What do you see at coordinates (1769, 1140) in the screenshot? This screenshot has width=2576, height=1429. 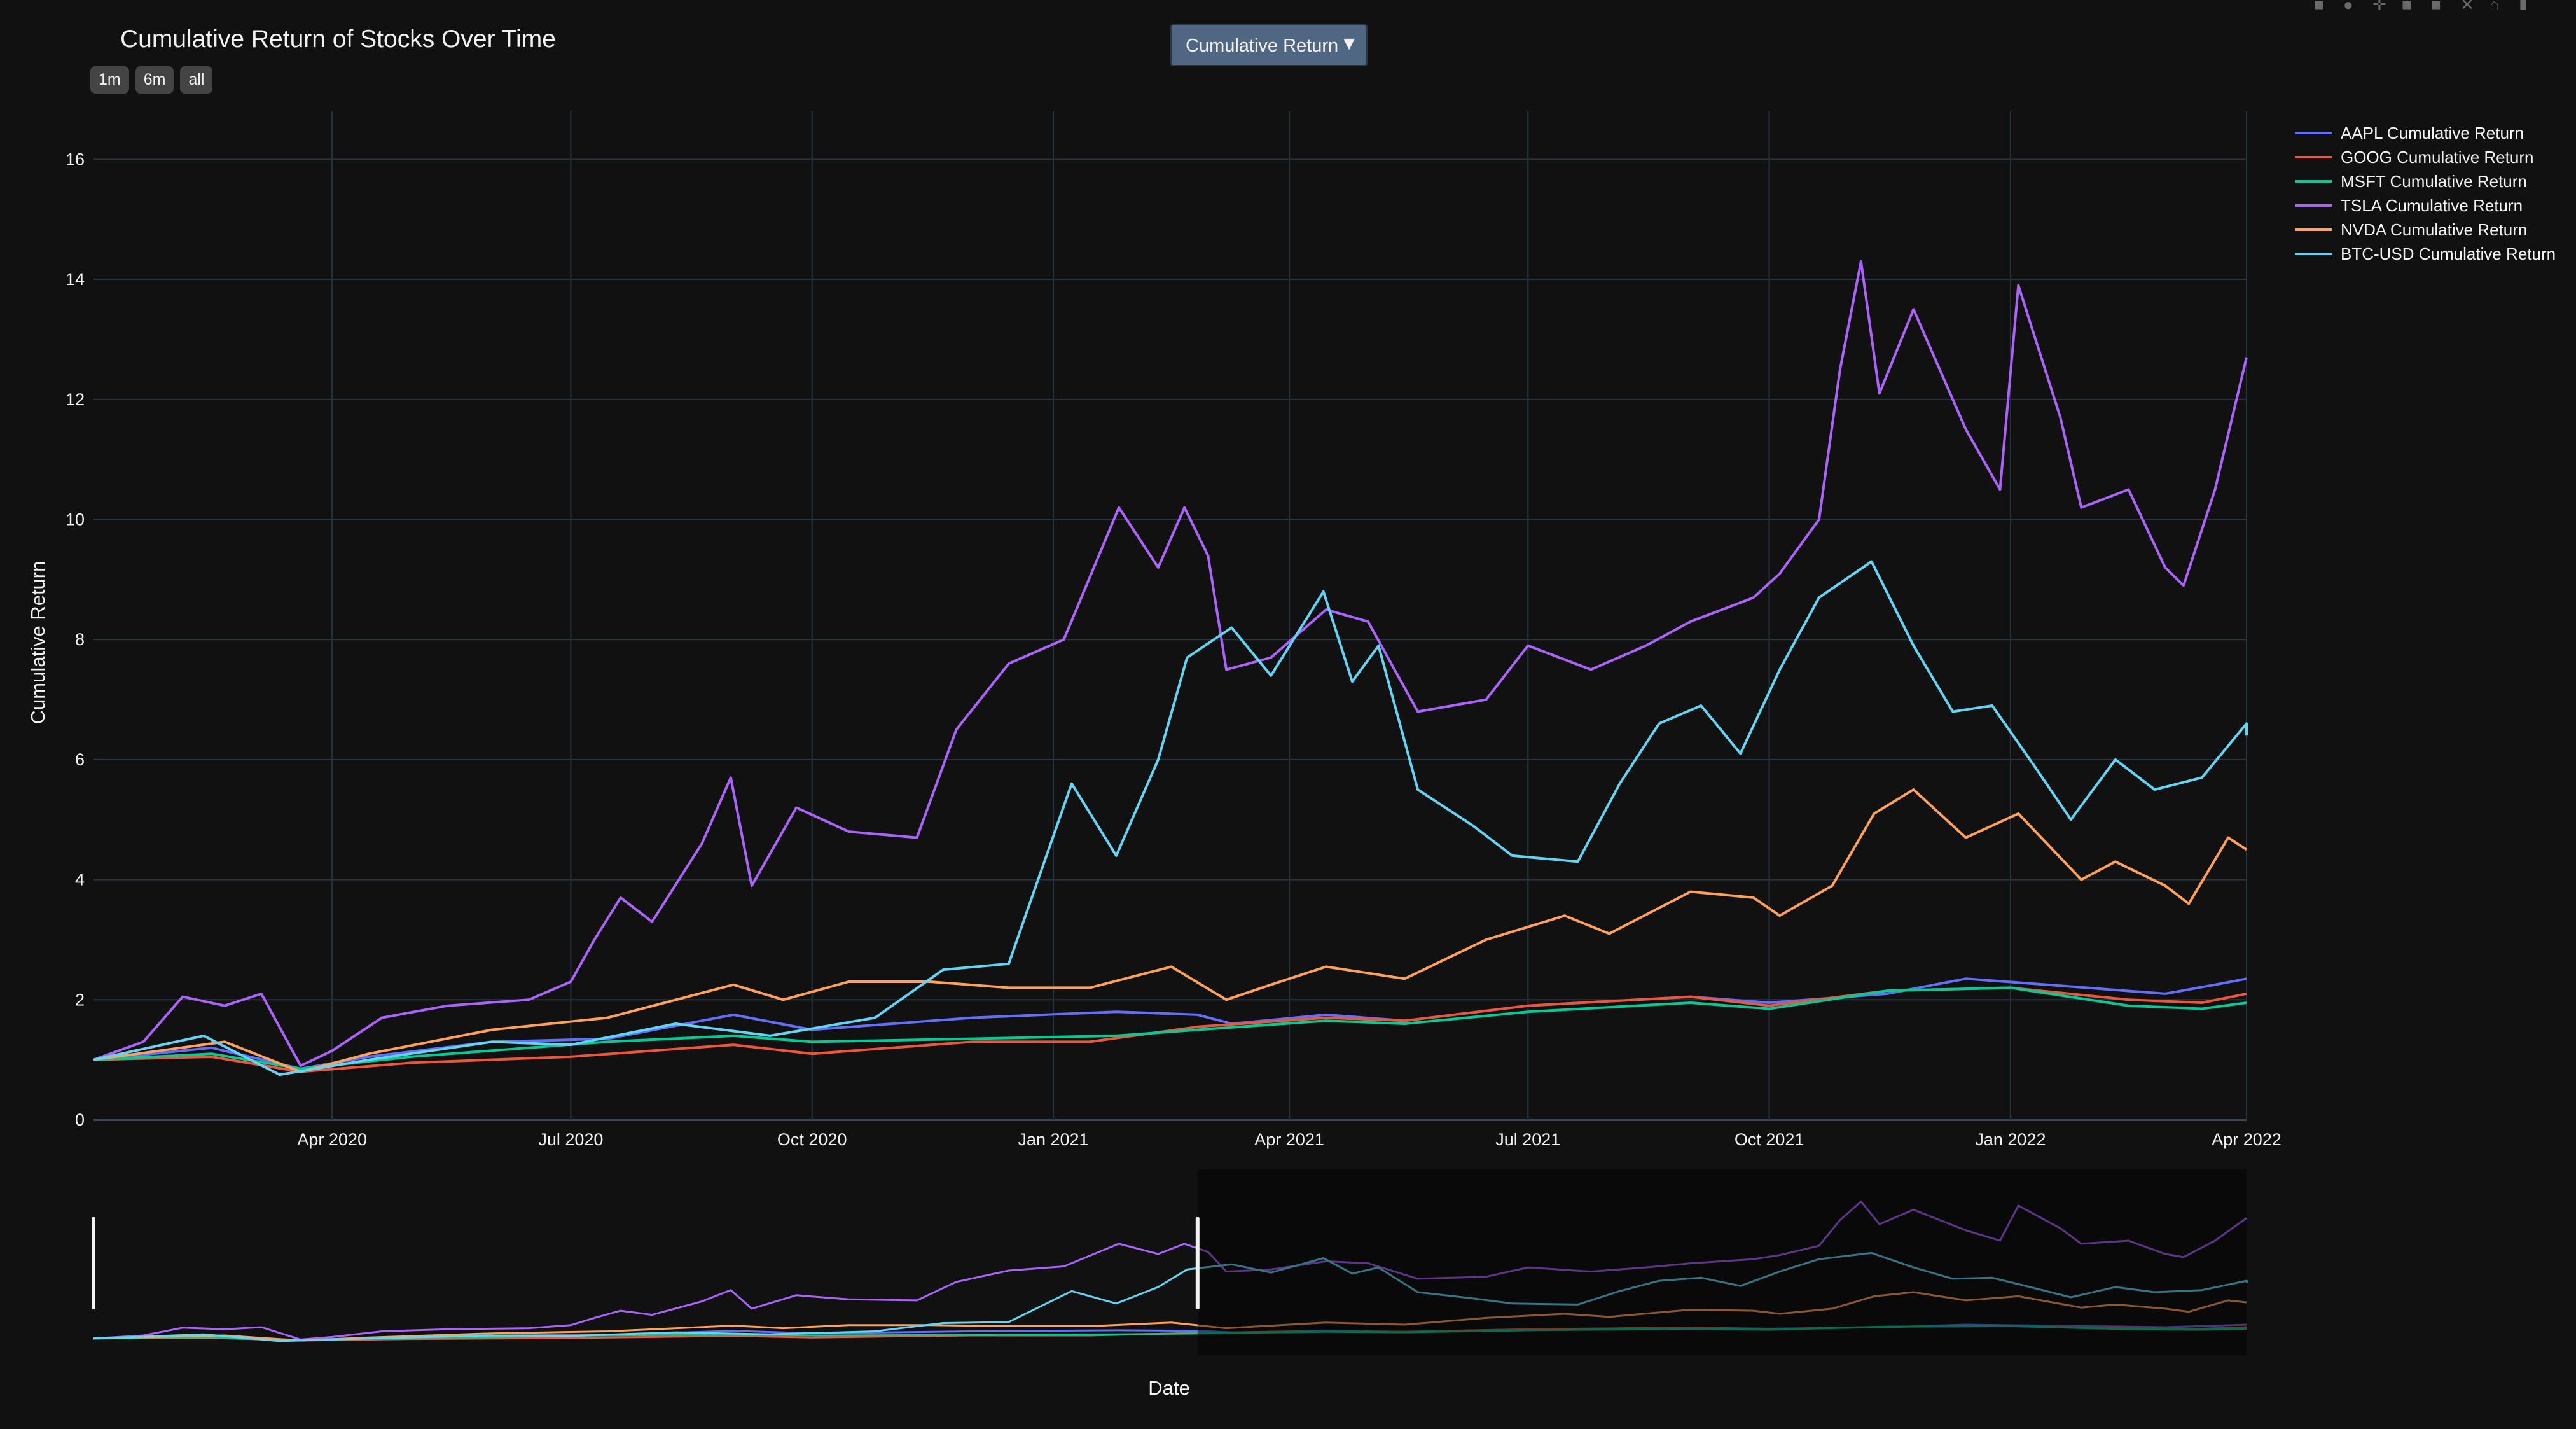 I see `x-tick-label: Oct 2021` at bounding box center [1769, 1140].